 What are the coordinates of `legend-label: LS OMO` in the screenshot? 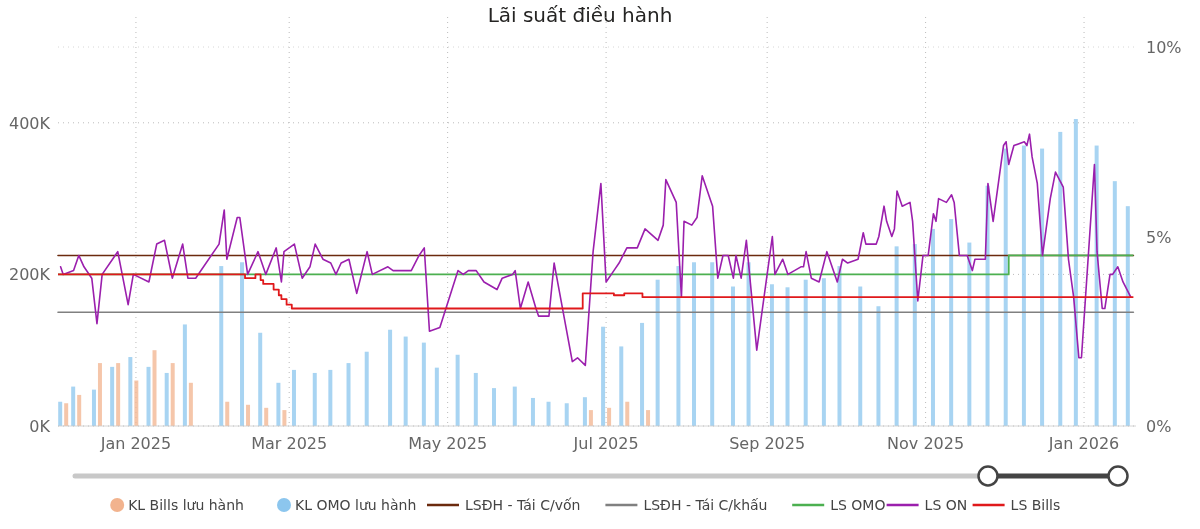 It's located at (858, 505).